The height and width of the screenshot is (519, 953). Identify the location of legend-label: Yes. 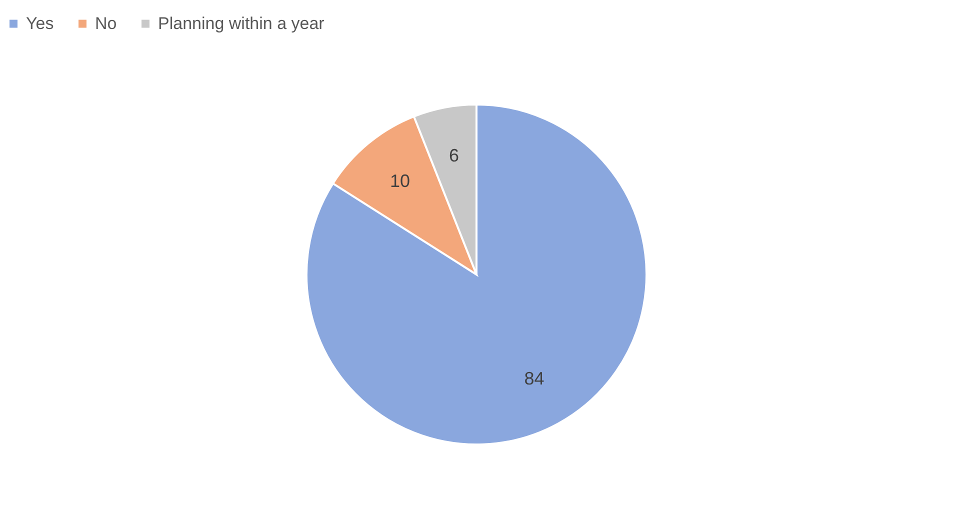
(40, 23).